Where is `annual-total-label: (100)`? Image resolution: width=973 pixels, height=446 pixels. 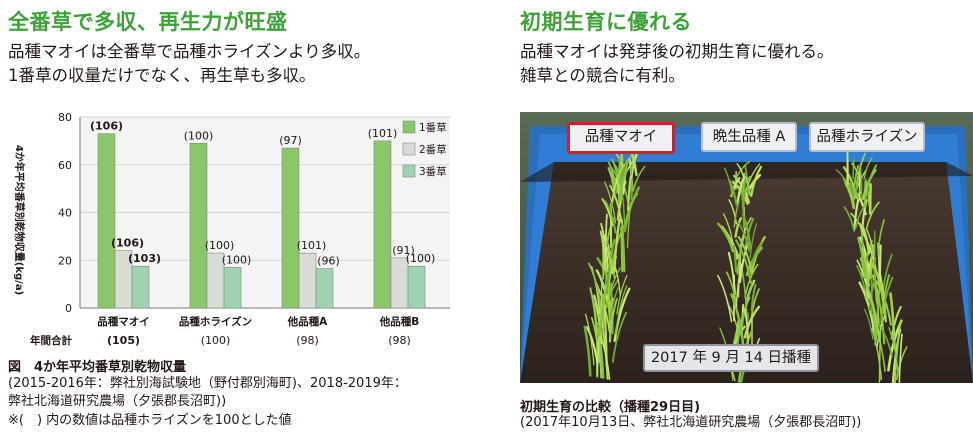
annual-total-label: (100) is located at coordinates (216, 340).